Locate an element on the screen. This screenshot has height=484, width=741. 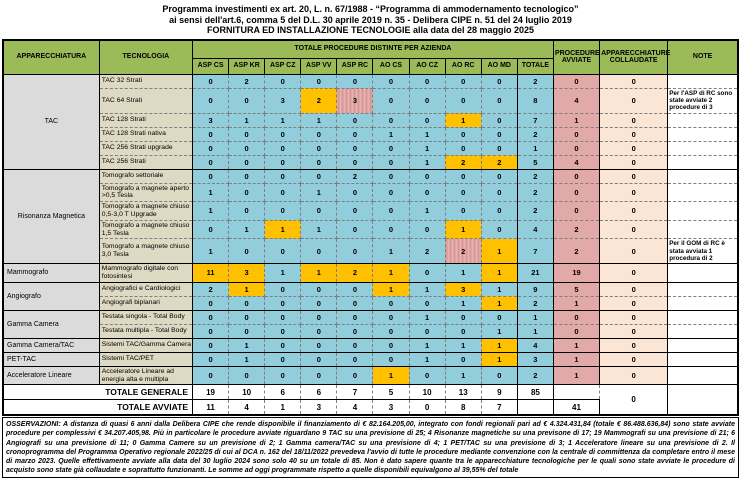
row-totale-cell: 7 is located at coordinates (535, 120).